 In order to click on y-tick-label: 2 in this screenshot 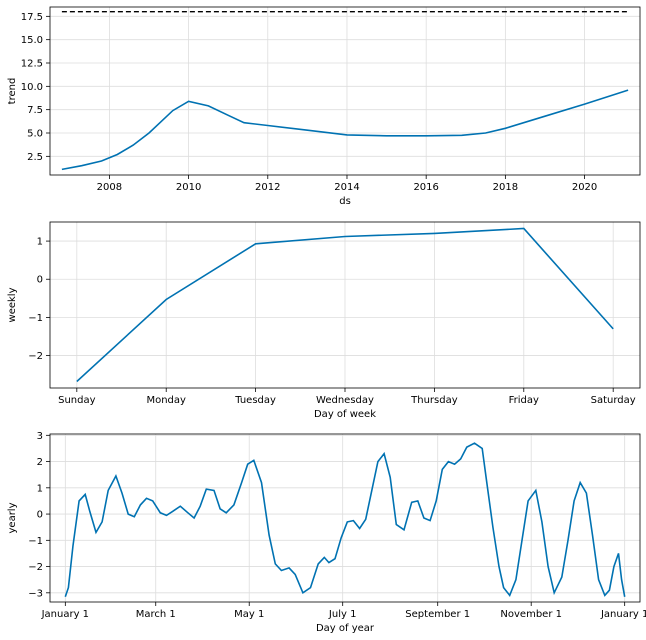, I will do `click(40, 462)`.